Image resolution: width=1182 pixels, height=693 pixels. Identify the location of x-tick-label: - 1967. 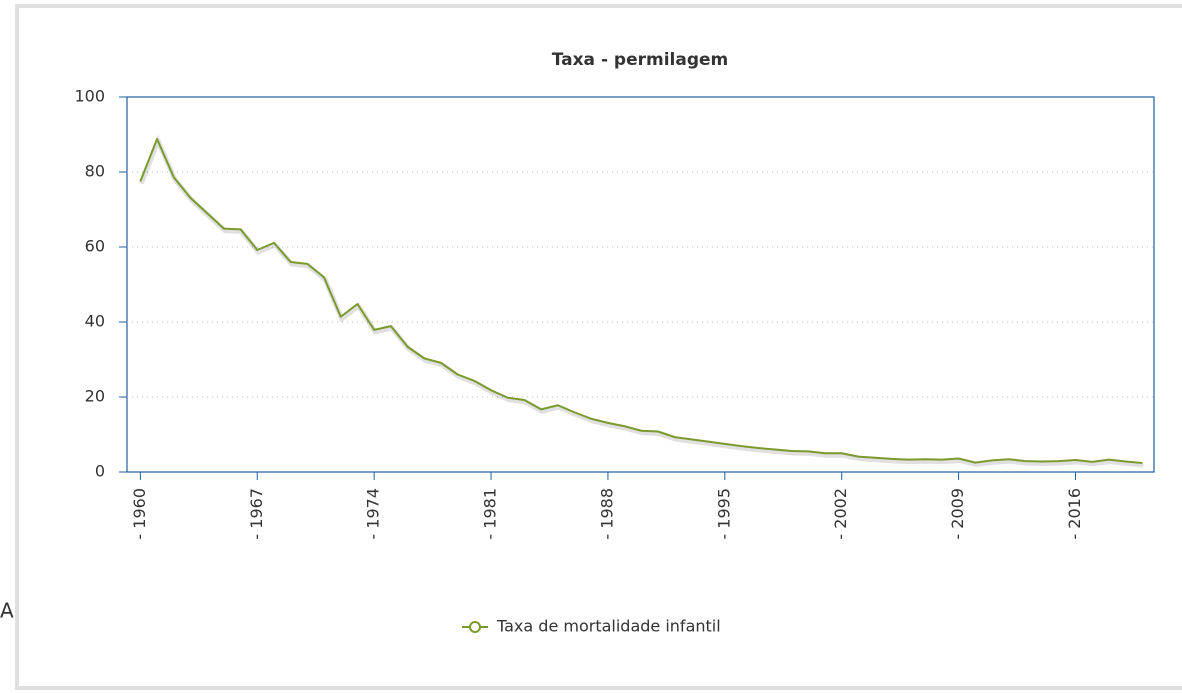
(256, 514).